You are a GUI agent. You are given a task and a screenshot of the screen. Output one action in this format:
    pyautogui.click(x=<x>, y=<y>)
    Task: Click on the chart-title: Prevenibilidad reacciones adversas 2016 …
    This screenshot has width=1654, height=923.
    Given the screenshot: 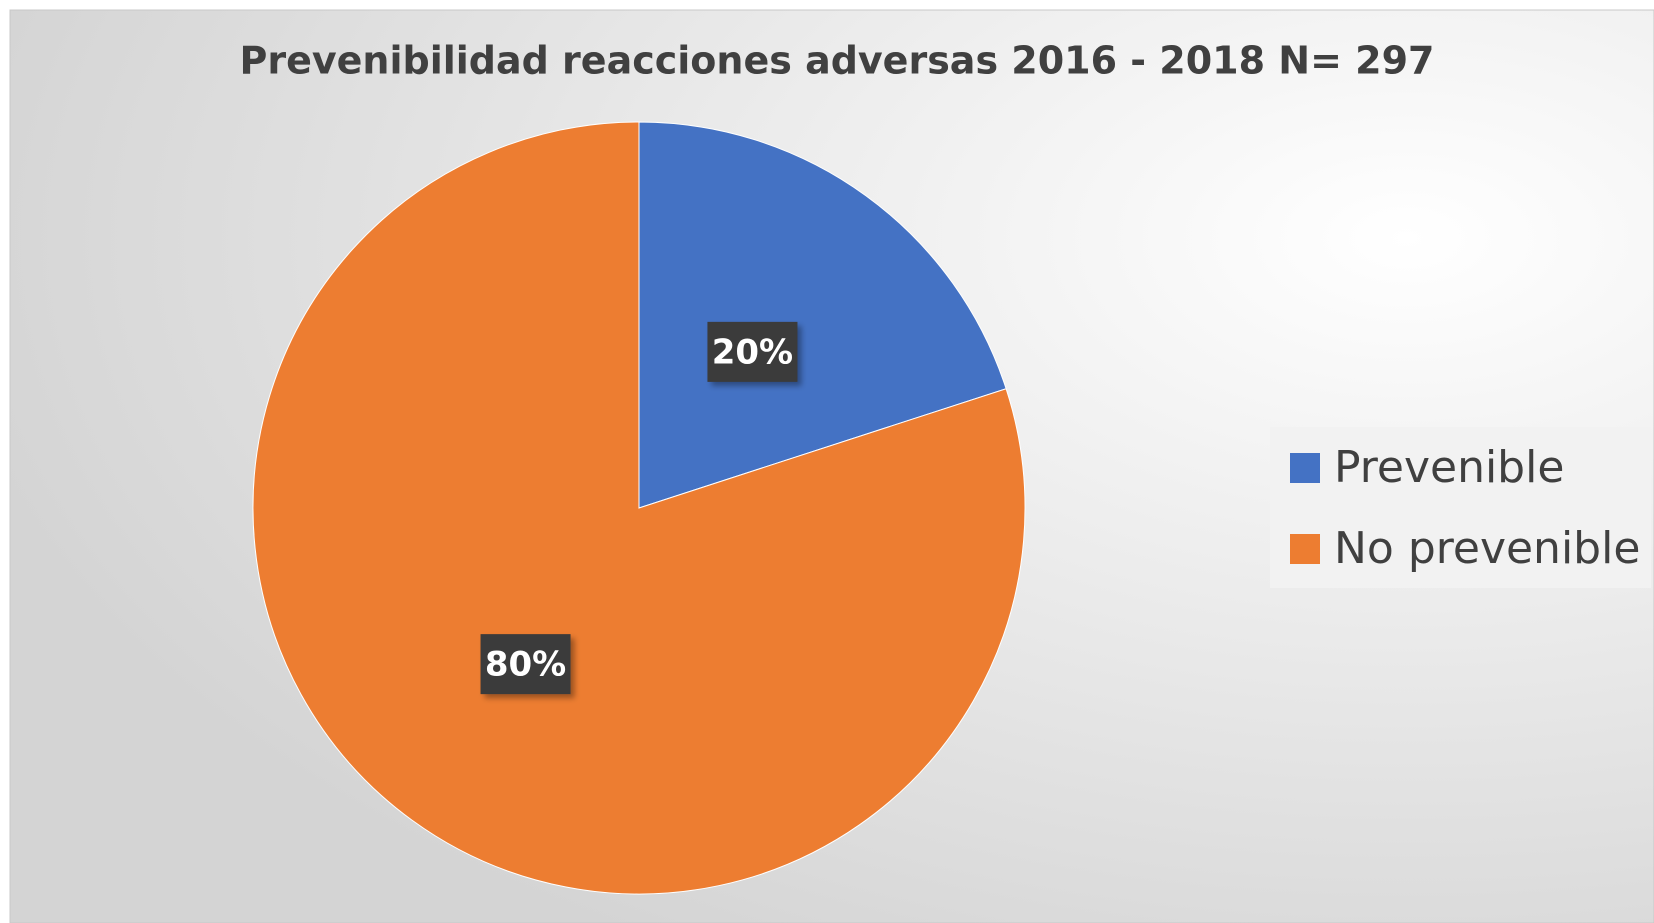 What is the action you would take?
    pyautogui.click(x=837, y=61)
    